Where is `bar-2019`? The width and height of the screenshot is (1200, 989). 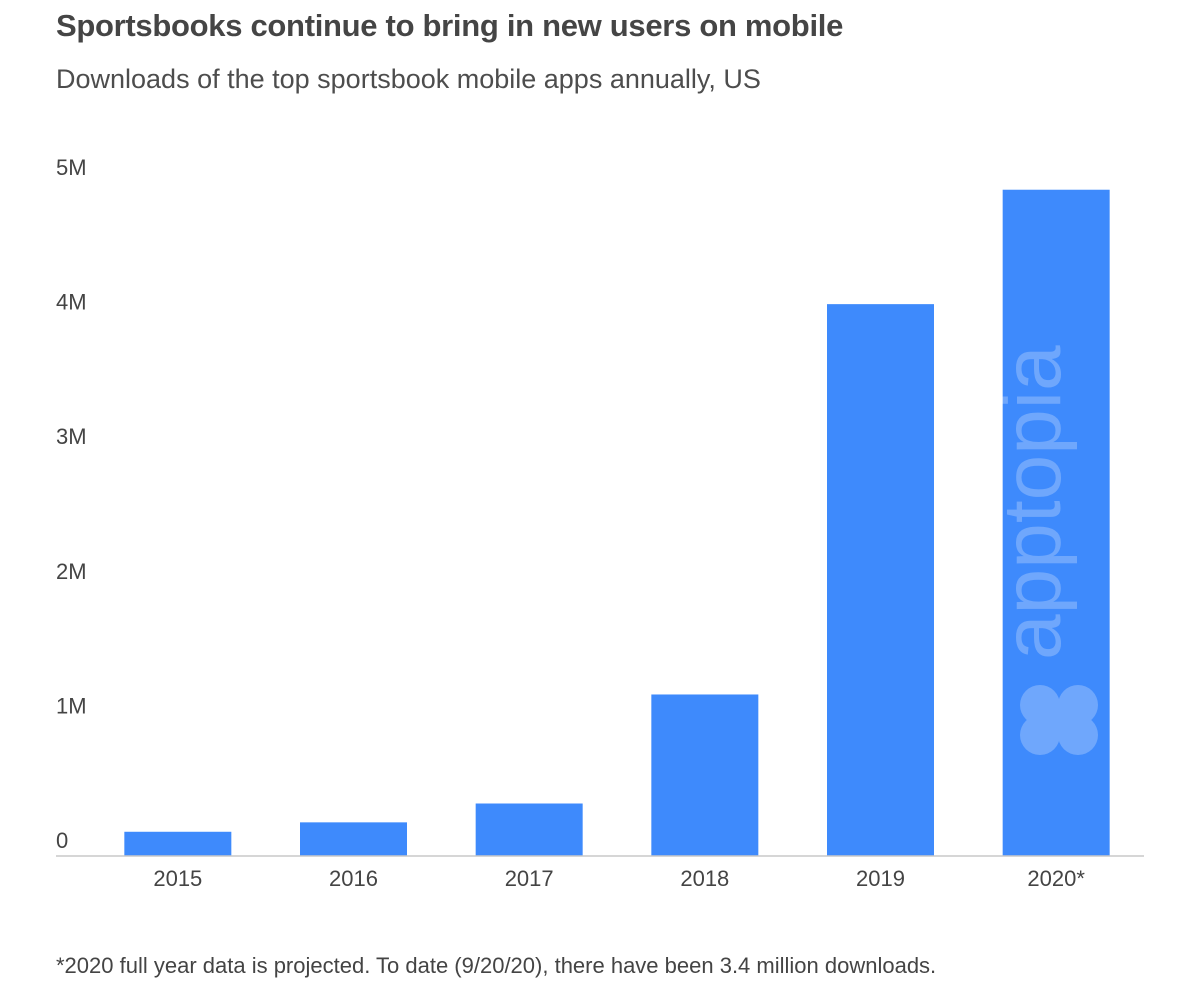
bar-2019 is located at coordinates (880, 580).